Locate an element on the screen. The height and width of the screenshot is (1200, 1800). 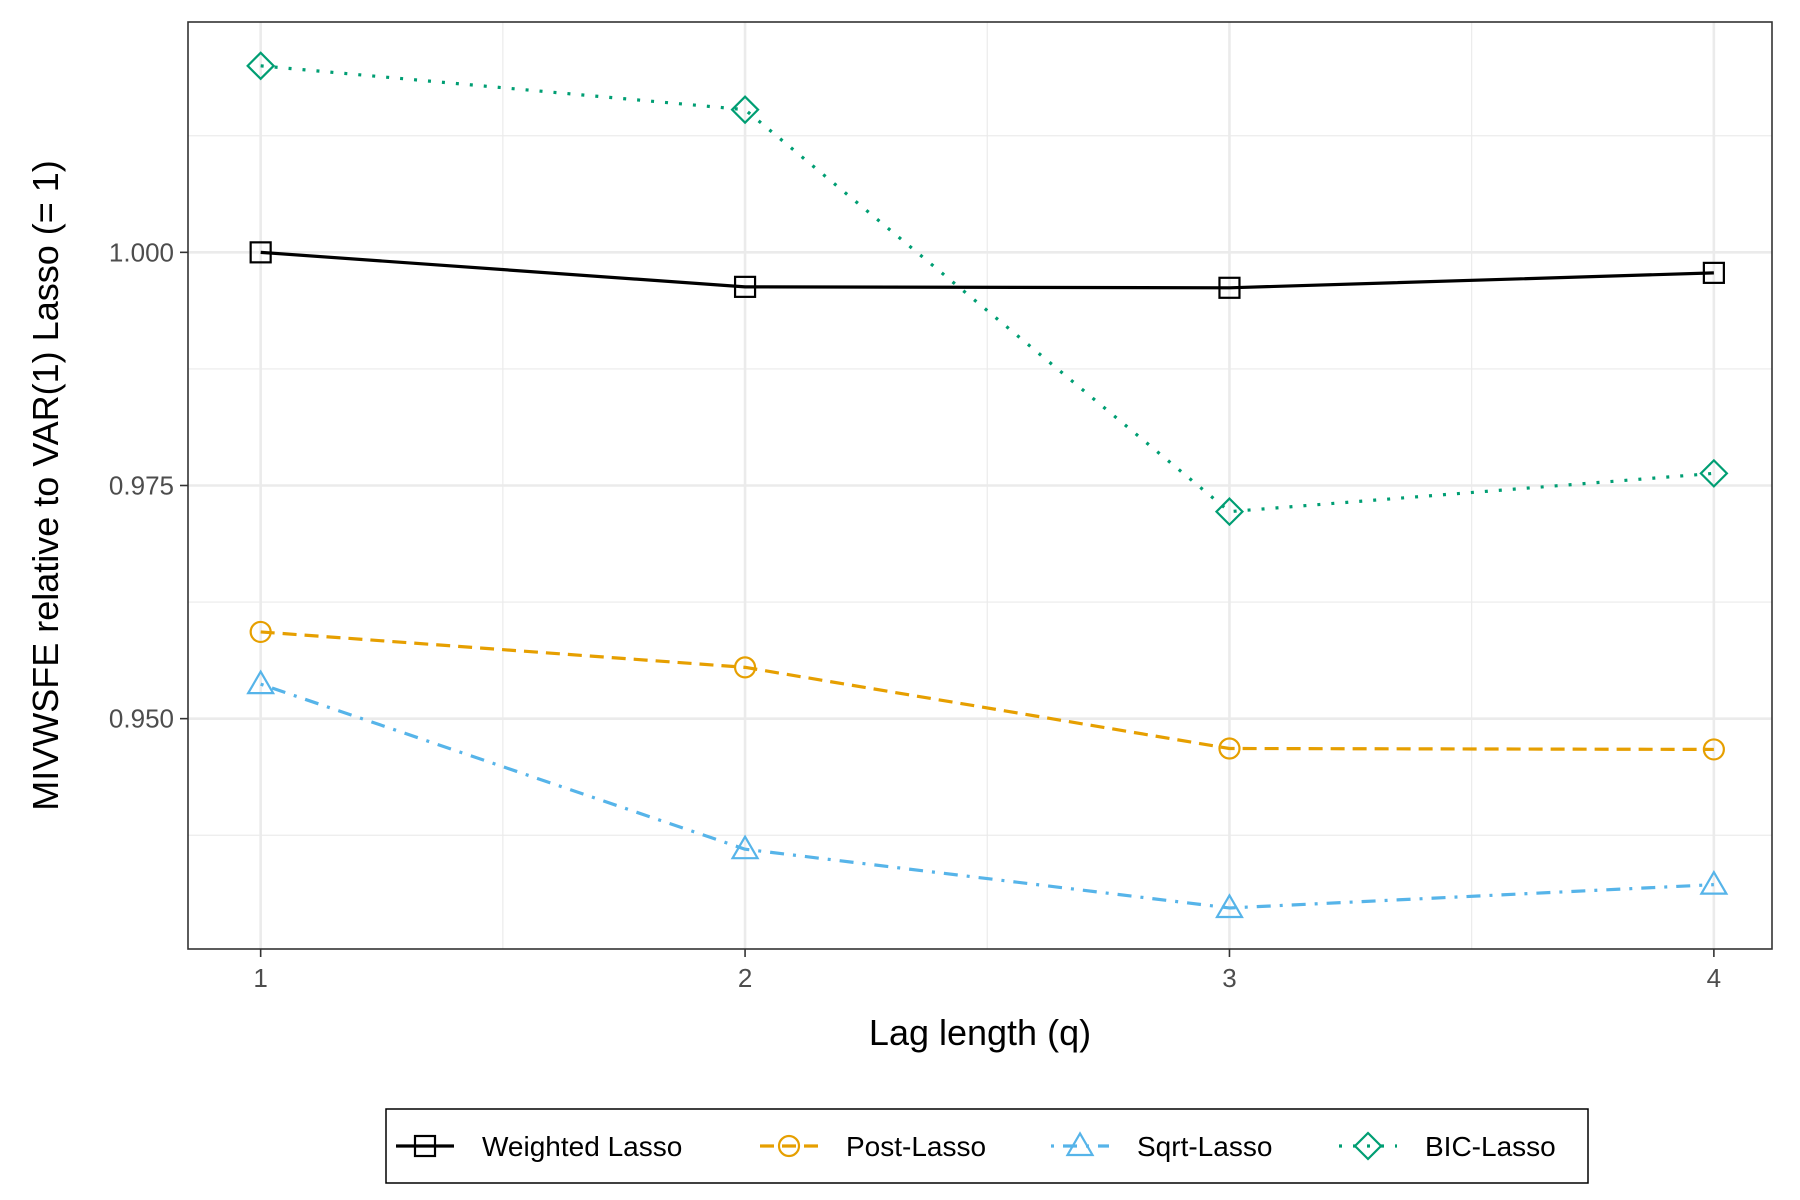
x-axis-title: Lag length (q) is located at coordinates (980, 1032).